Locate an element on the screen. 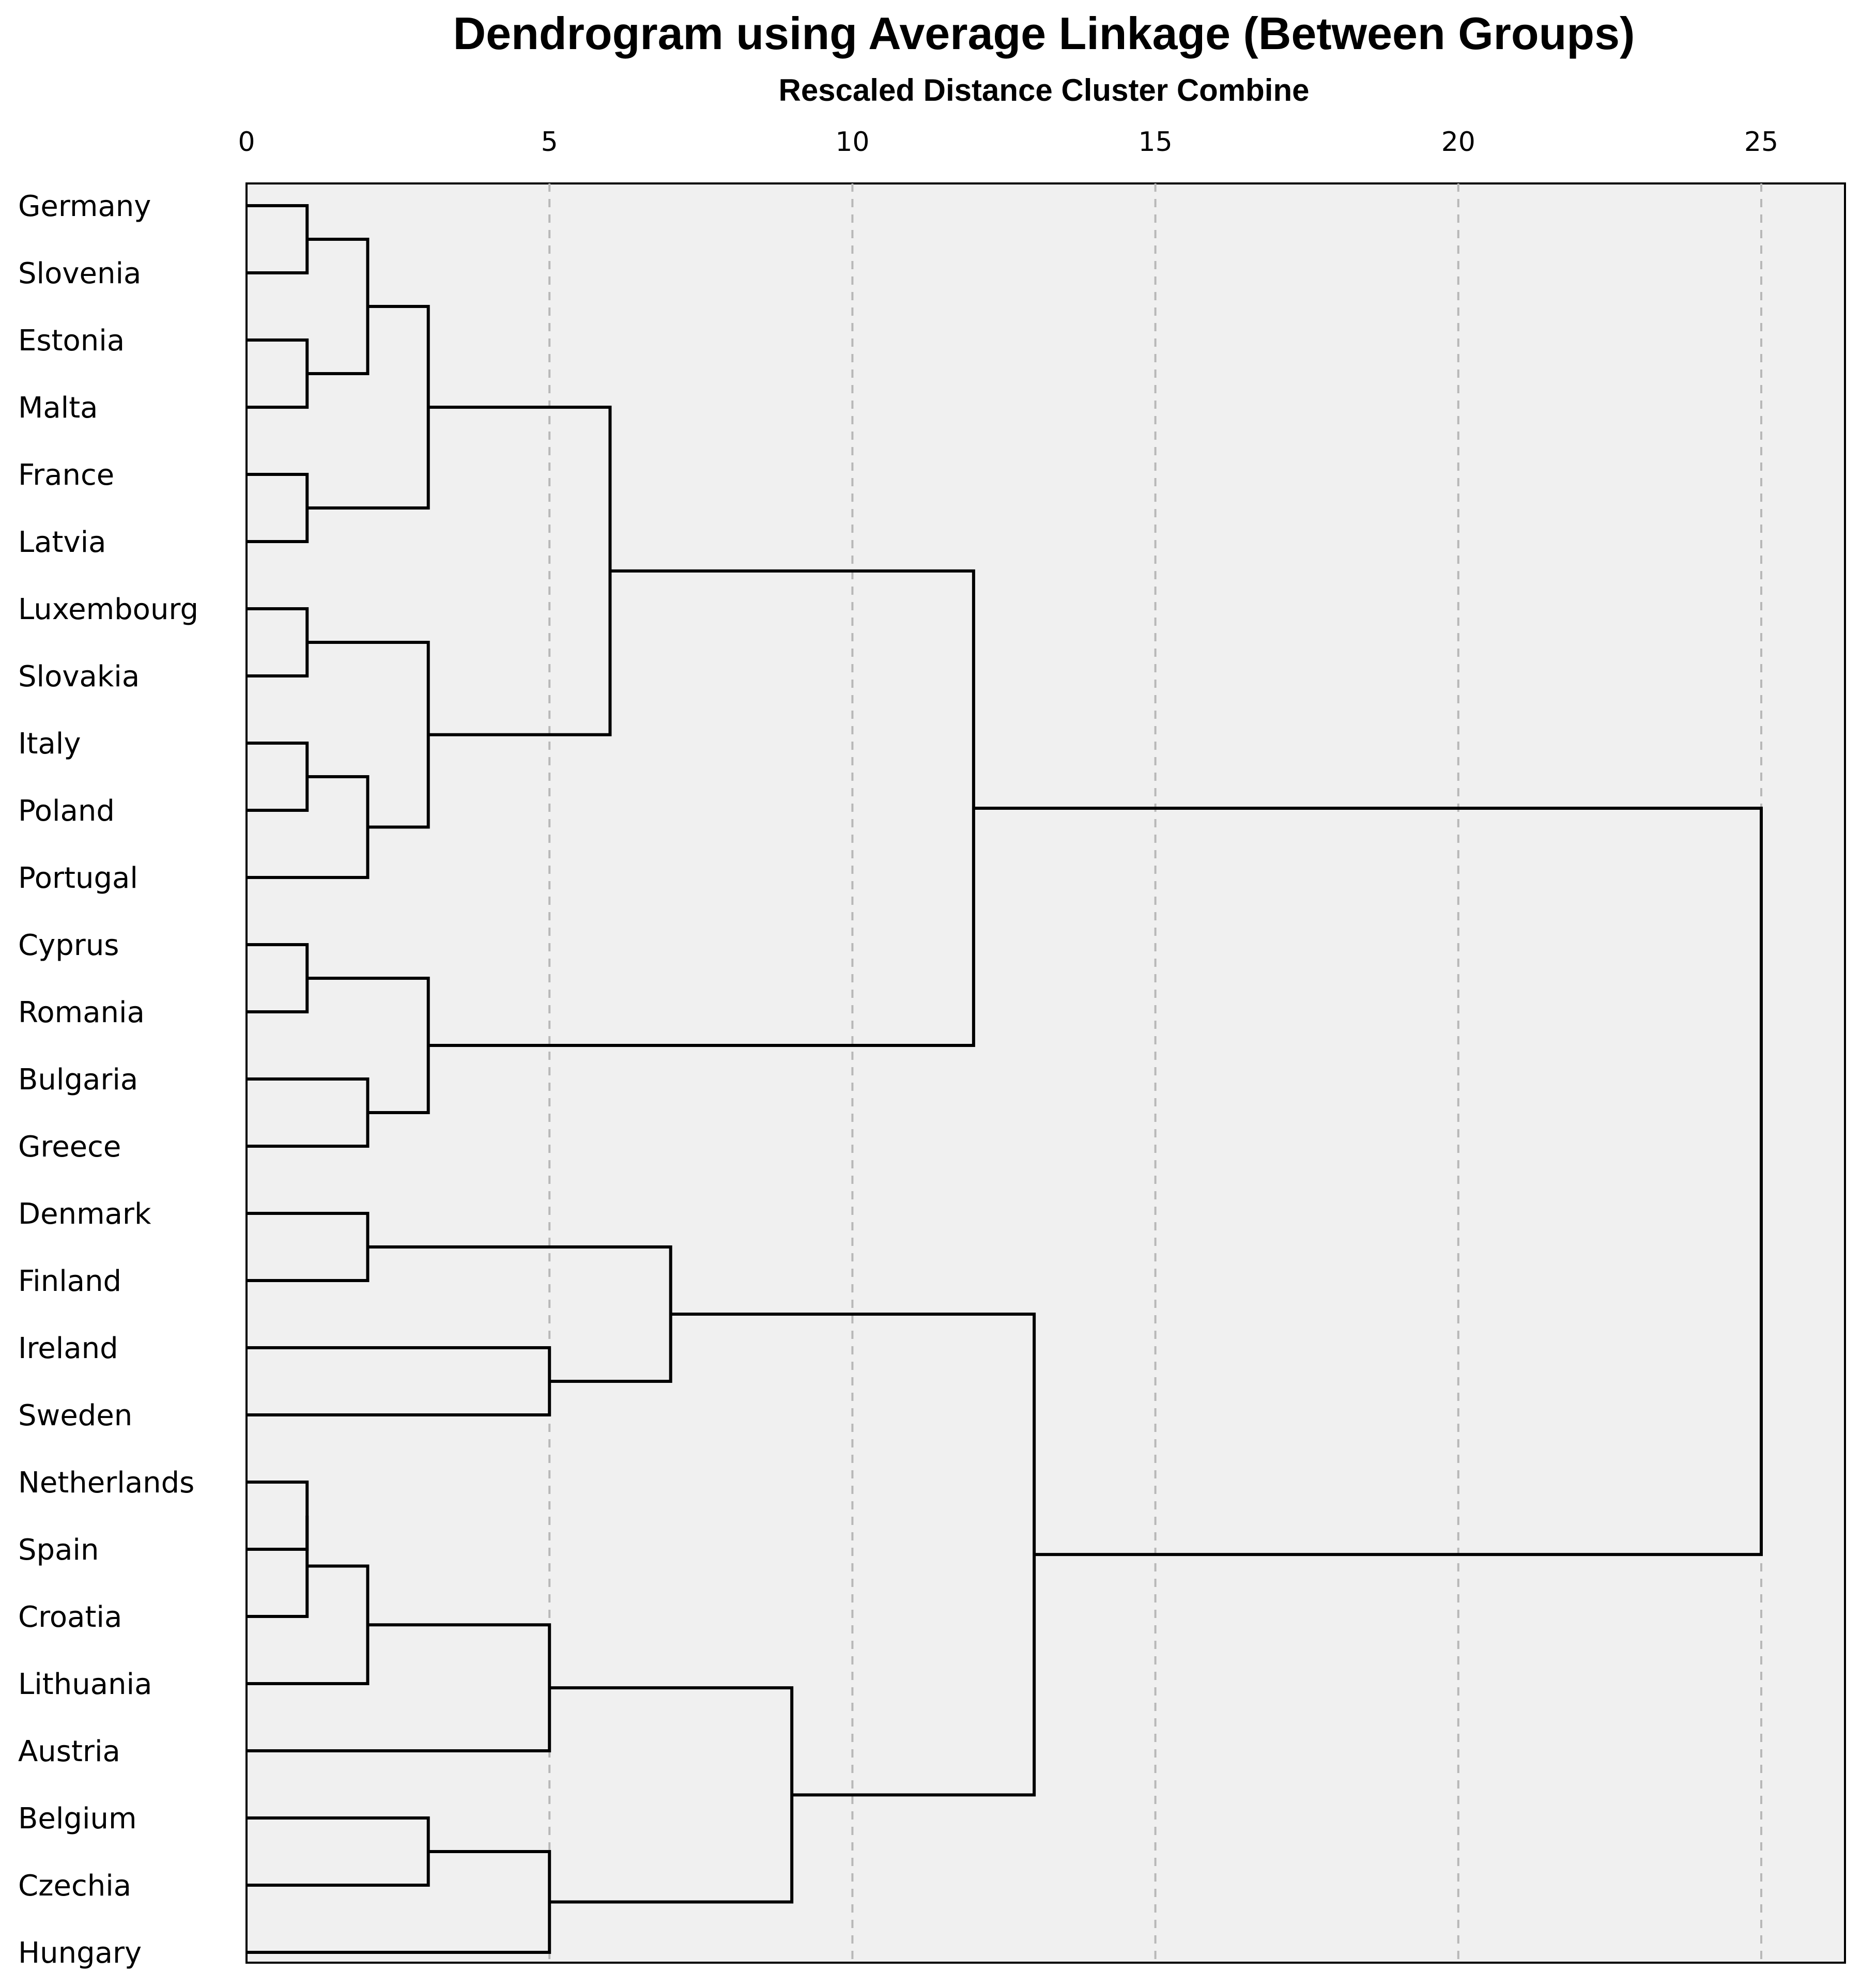 This screenshot has width=1861, height=1988. x-tick-label: 25 is located at coordinates (1761, 142).